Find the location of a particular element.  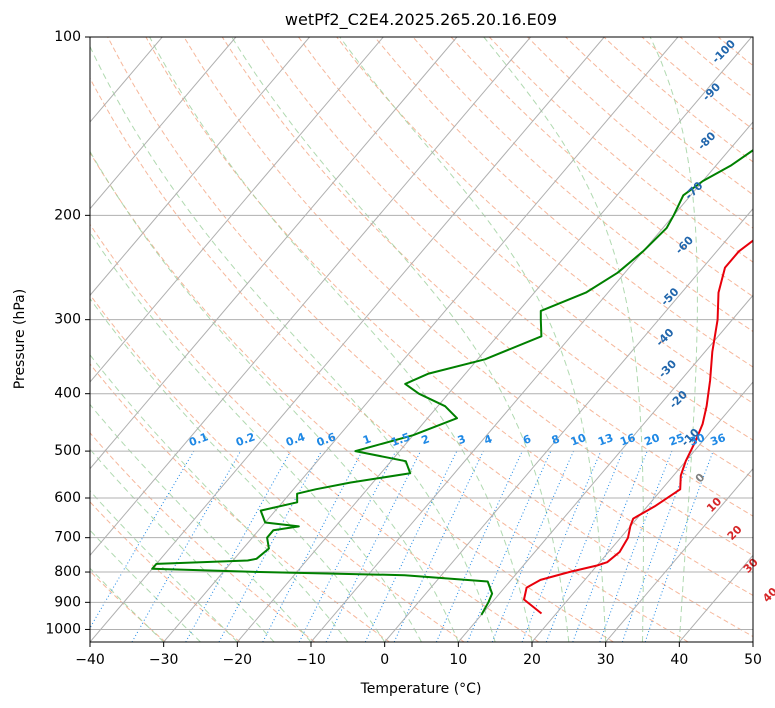

mixing-ratio-label: 16 is located at coordinates (627, 440).